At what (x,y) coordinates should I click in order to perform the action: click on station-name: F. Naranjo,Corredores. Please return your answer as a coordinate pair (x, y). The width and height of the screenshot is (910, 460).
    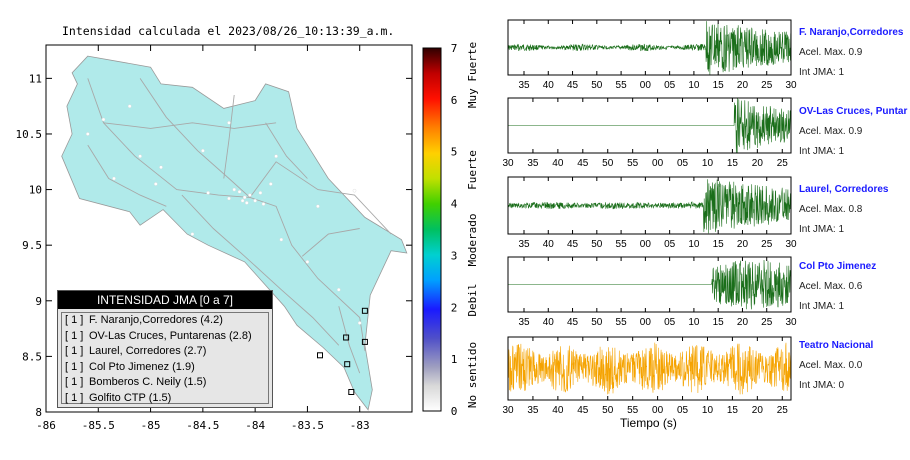
    Looking at the image, I should click on (851, 32).